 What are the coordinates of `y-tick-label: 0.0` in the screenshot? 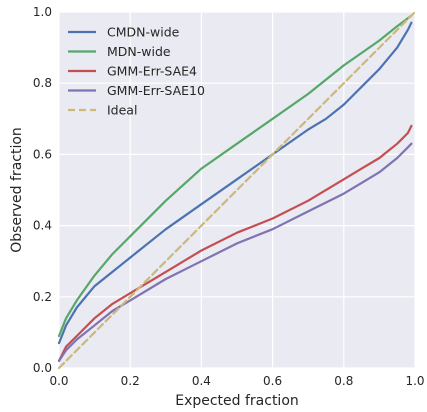 It's located at (42, 368).